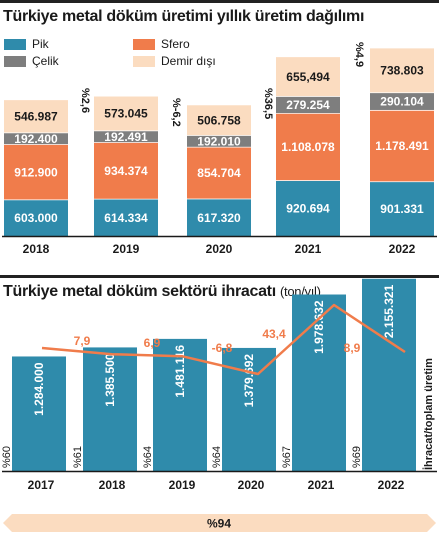  I want to click on bar-label-celik-2021: 279.254, so click(308, 105).